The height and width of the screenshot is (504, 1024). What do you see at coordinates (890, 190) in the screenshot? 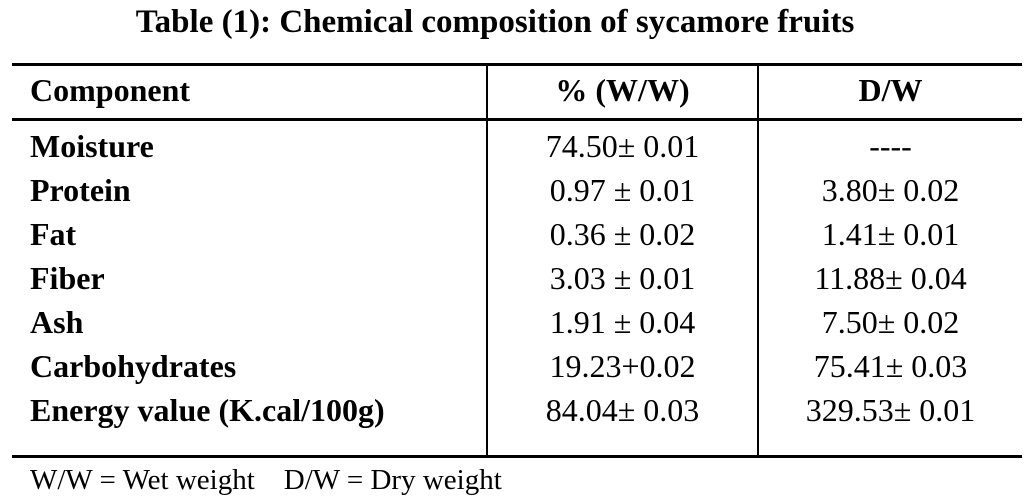
I see `dry-weight-value: 3.80± 0.02` at bounding box center [890, 190].